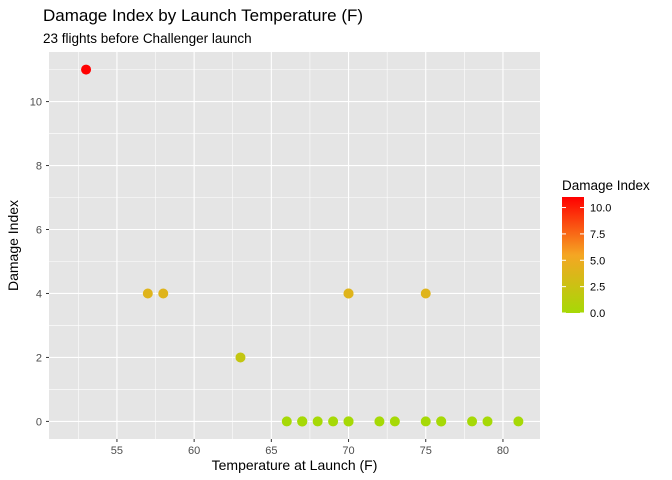  I want to click on x-tick-label: 60, so click(194, 451).